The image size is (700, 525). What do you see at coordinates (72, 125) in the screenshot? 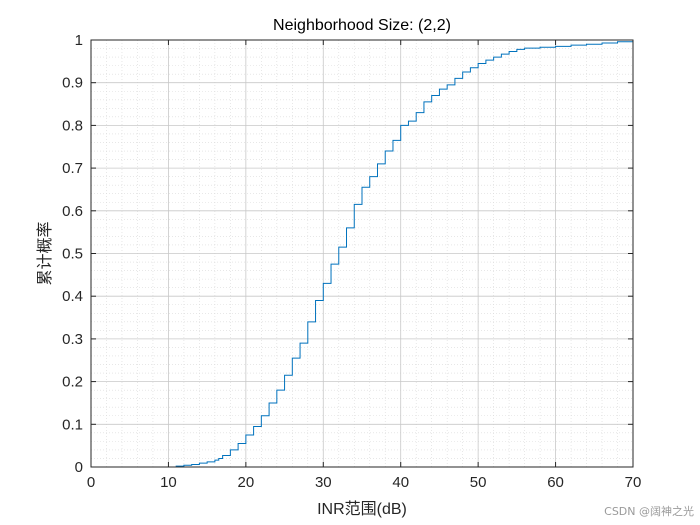
I see `y-tick-label: 0.8` at bounding box center [72, 125].